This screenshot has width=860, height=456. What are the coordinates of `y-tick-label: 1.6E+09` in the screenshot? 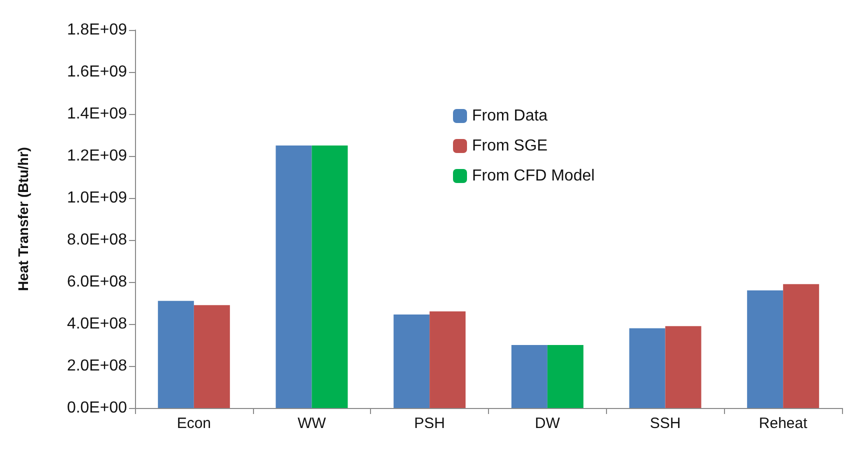 It's located at (97, 72).